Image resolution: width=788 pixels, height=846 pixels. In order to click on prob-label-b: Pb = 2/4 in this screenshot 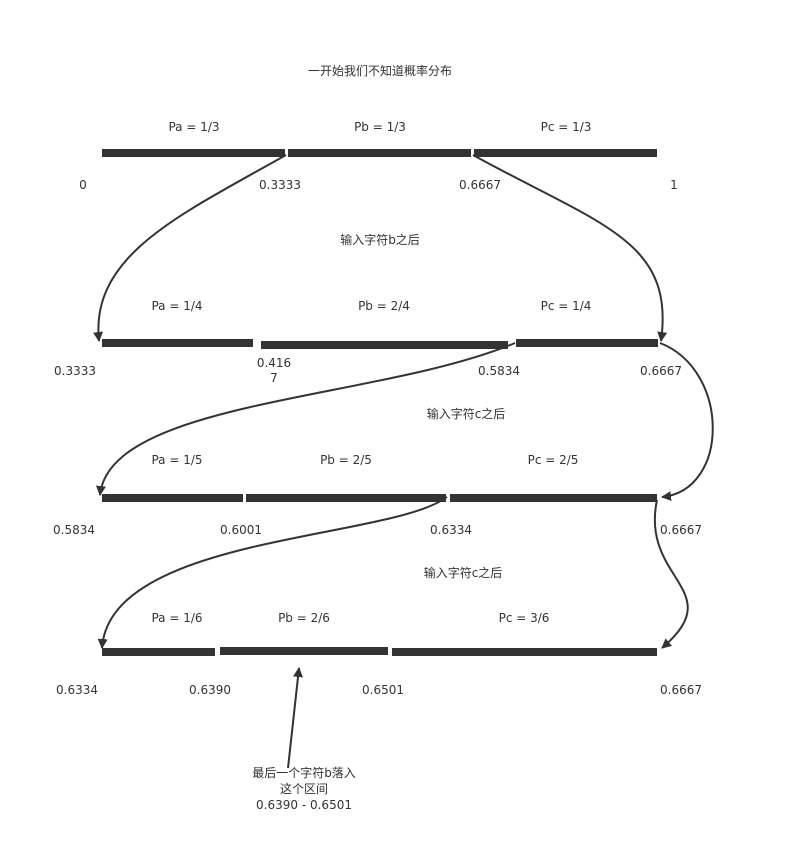, I will do `click(384, 306)`.